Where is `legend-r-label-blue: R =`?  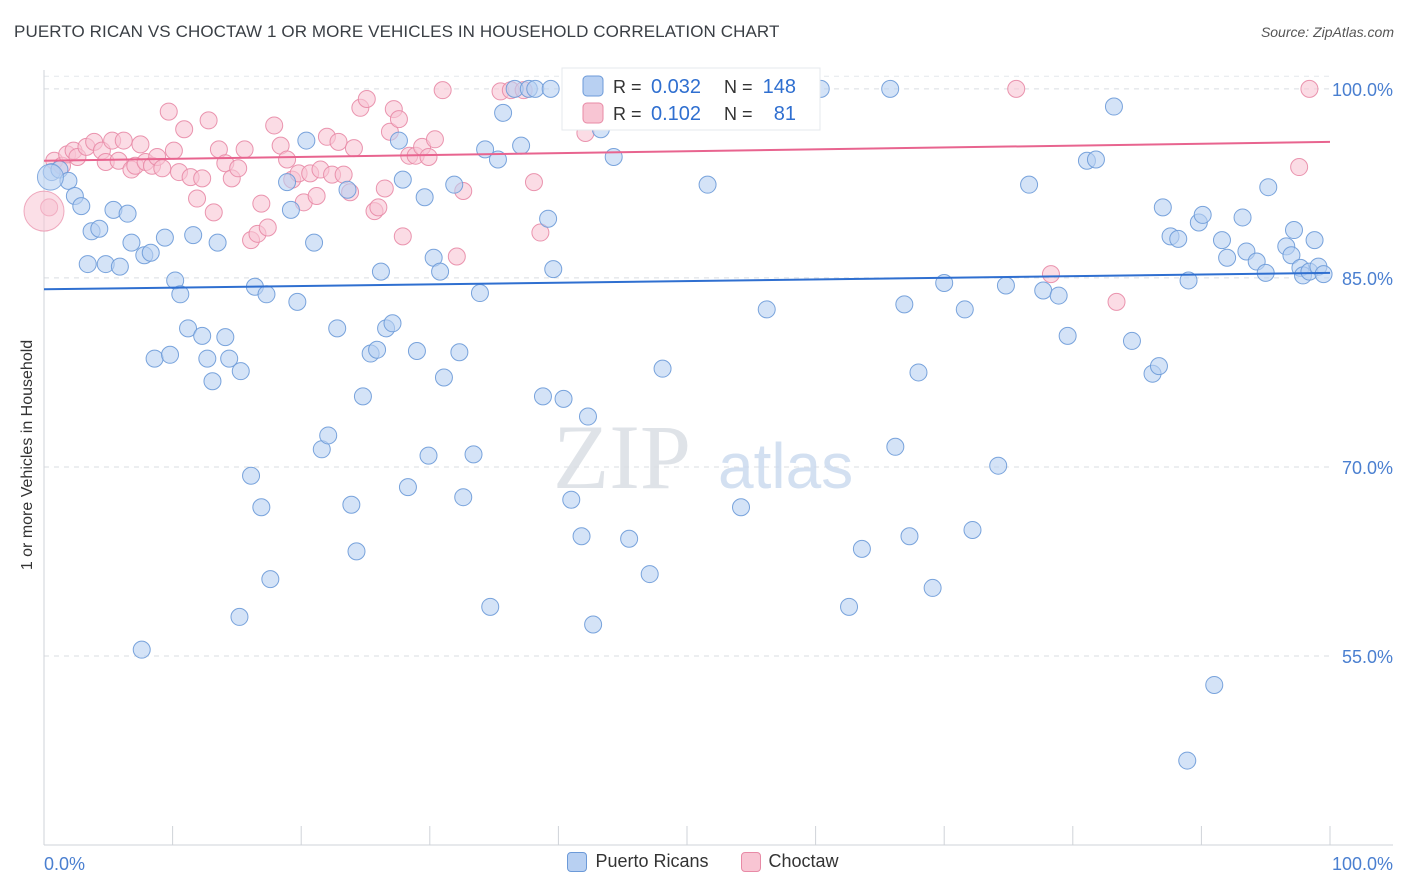 legend-r-label-blue: R = is located at coordinates (627, 87).